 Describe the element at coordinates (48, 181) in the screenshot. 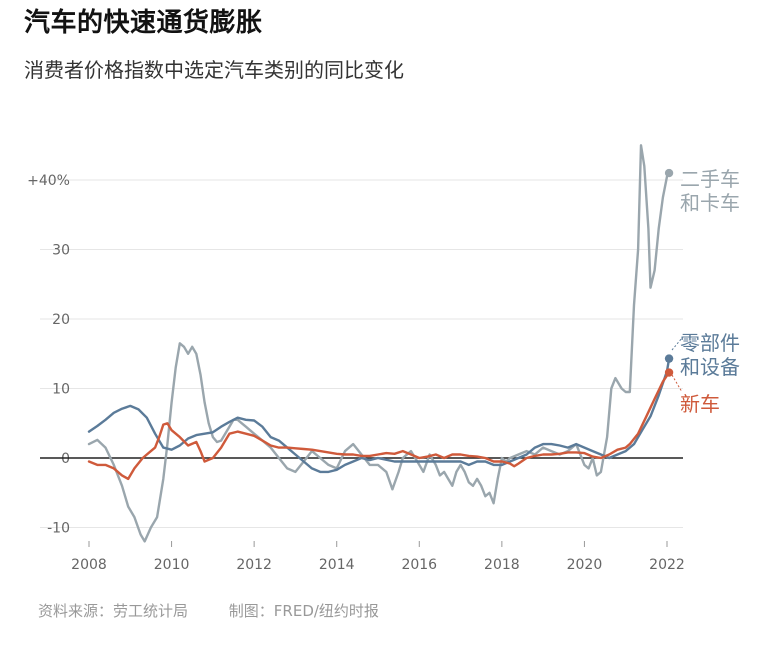

I see `y-tick-label: +40%` at that location.